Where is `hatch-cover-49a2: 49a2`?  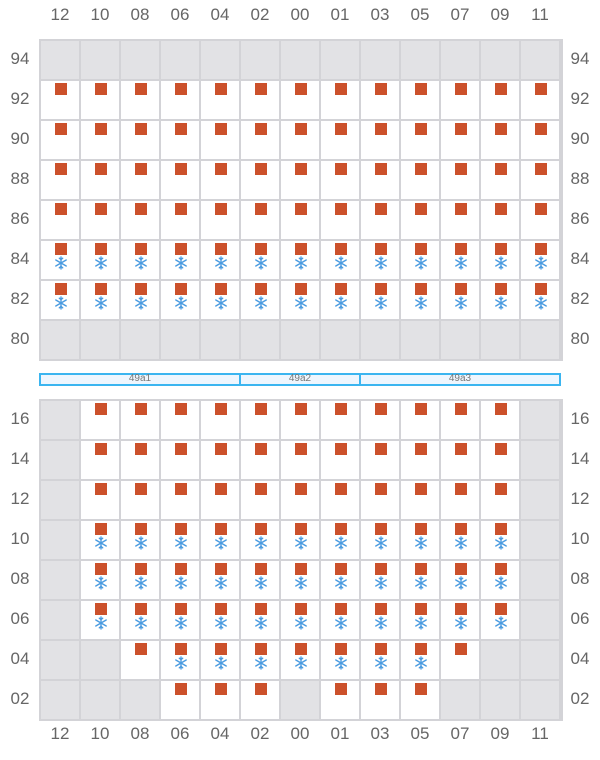
hatch-cover-49a2: 49a2 is located at coordinates (300, 379).